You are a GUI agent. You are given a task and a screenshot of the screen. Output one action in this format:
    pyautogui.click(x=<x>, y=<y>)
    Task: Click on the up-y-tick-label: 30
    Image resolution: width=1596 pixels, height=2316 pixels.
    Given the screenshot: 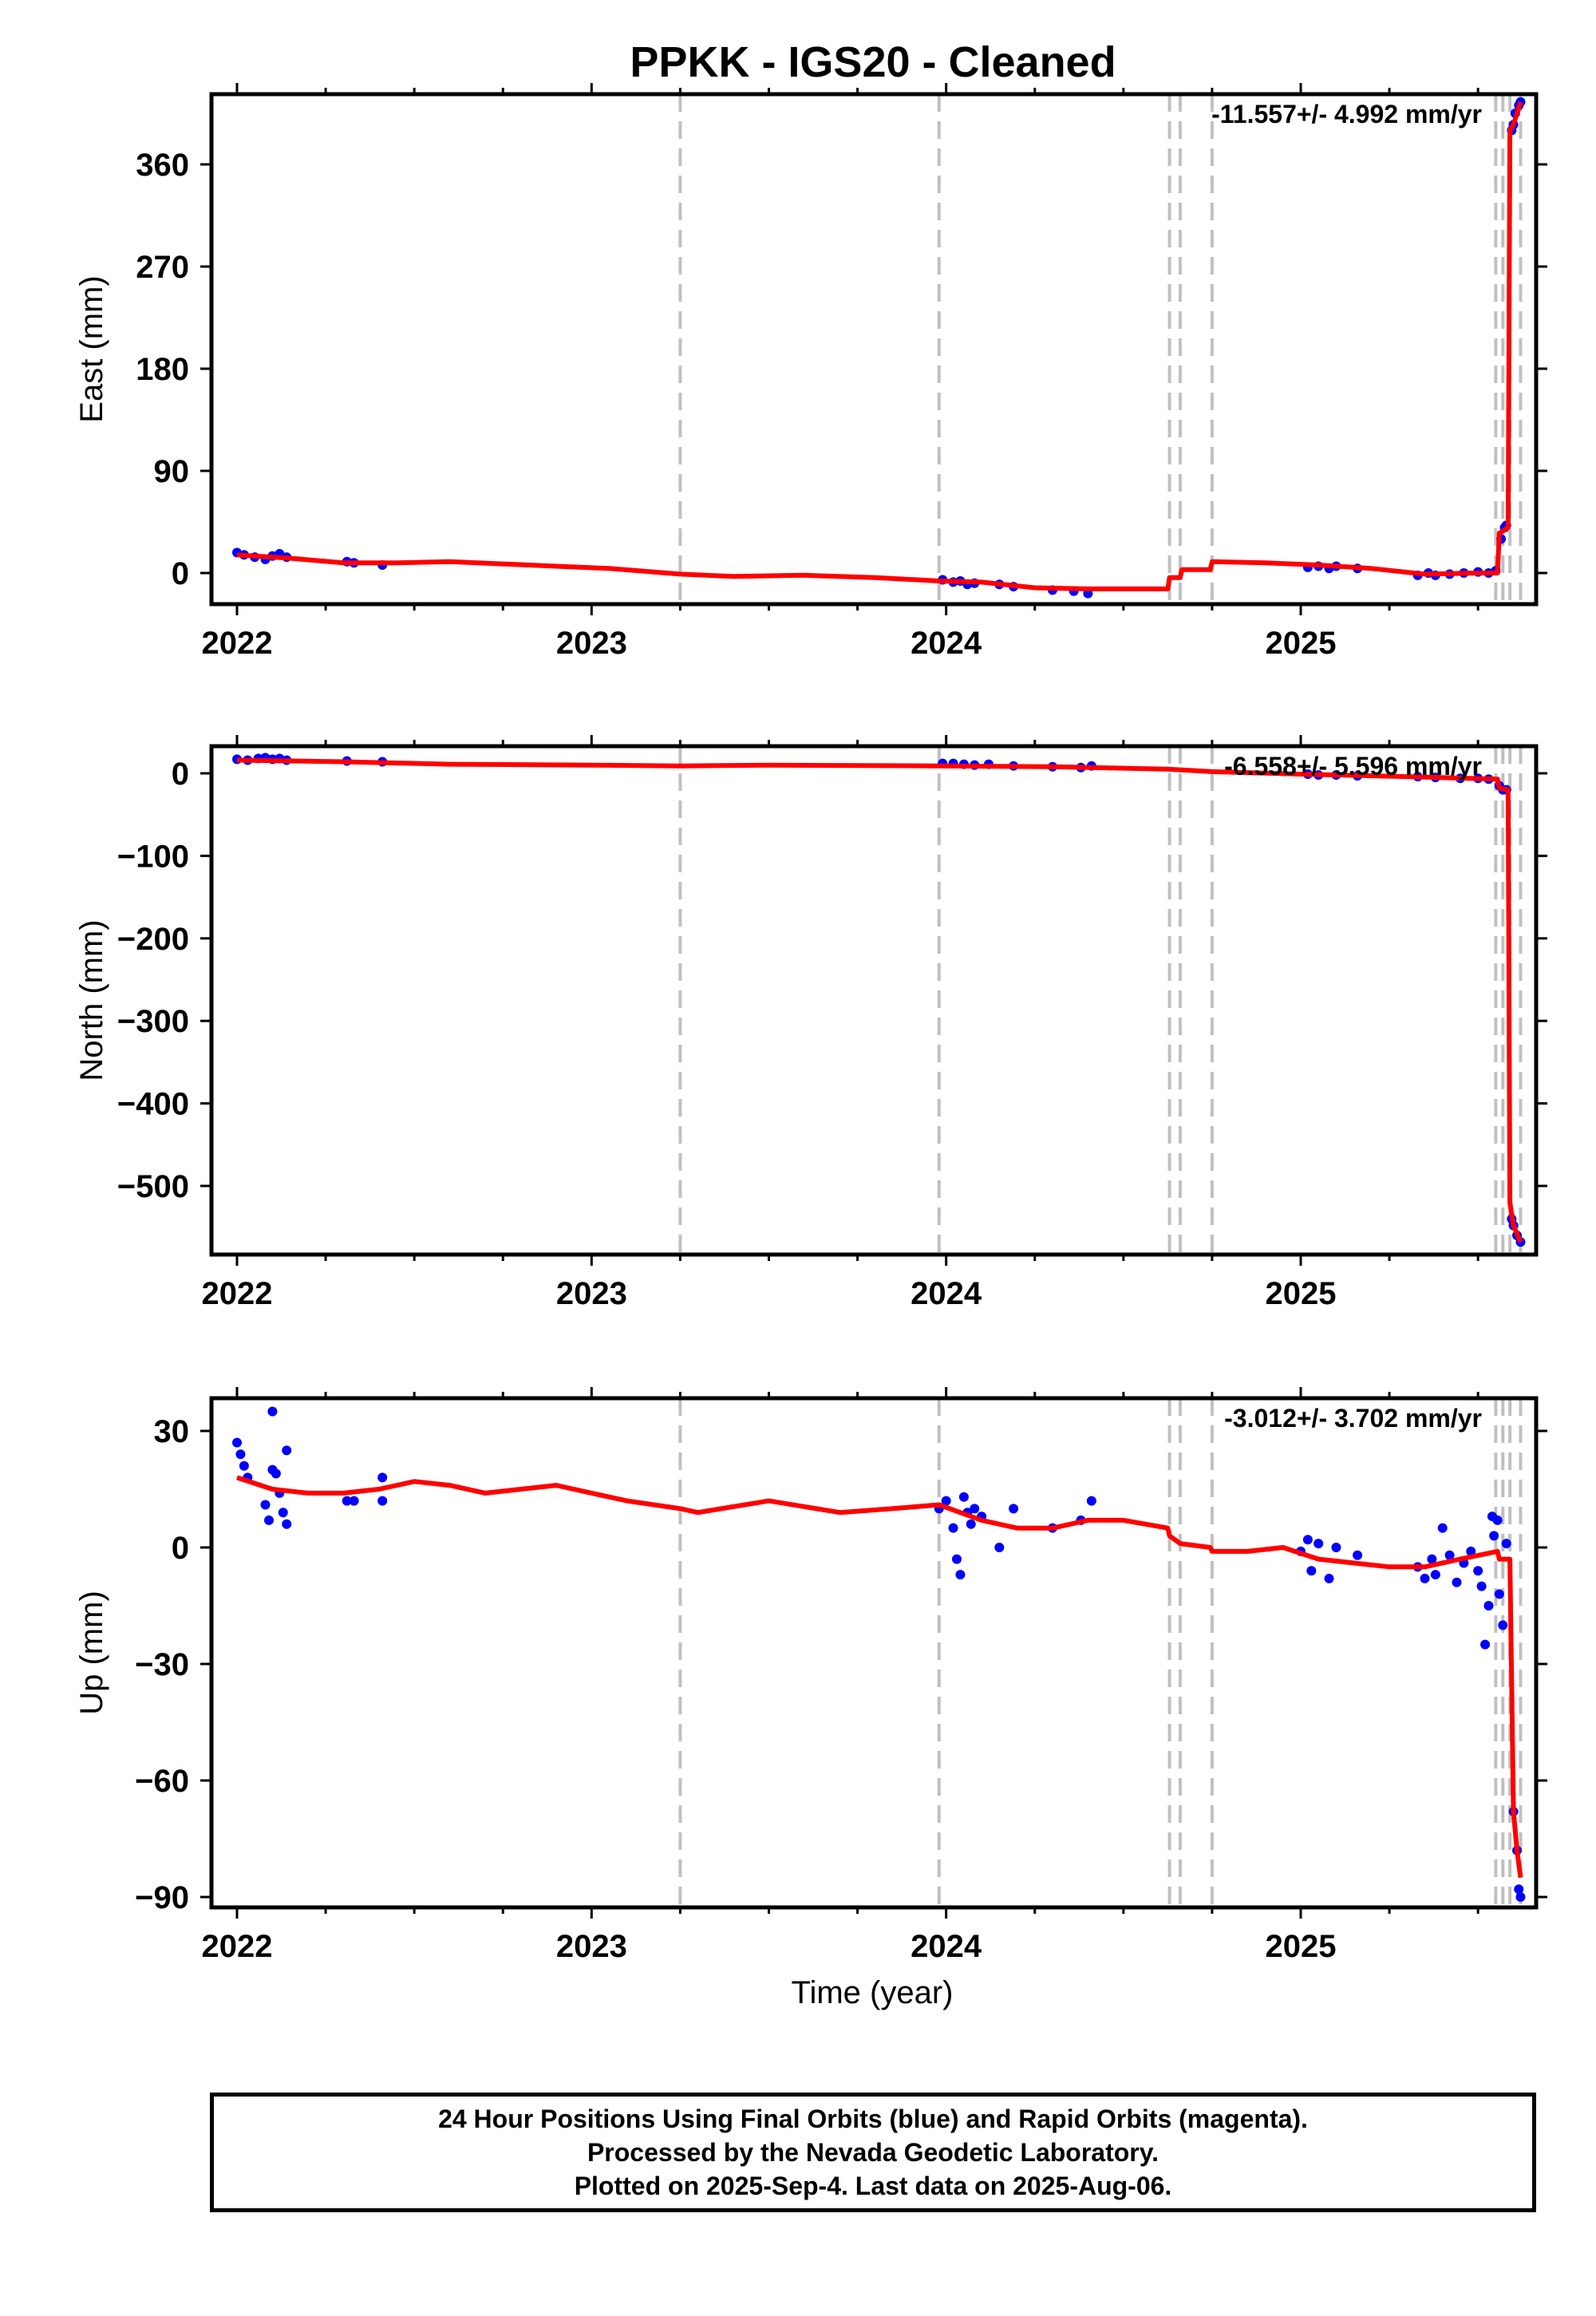 What is the action you would take?
    pyautogui.click(x=172, y=1431)
    